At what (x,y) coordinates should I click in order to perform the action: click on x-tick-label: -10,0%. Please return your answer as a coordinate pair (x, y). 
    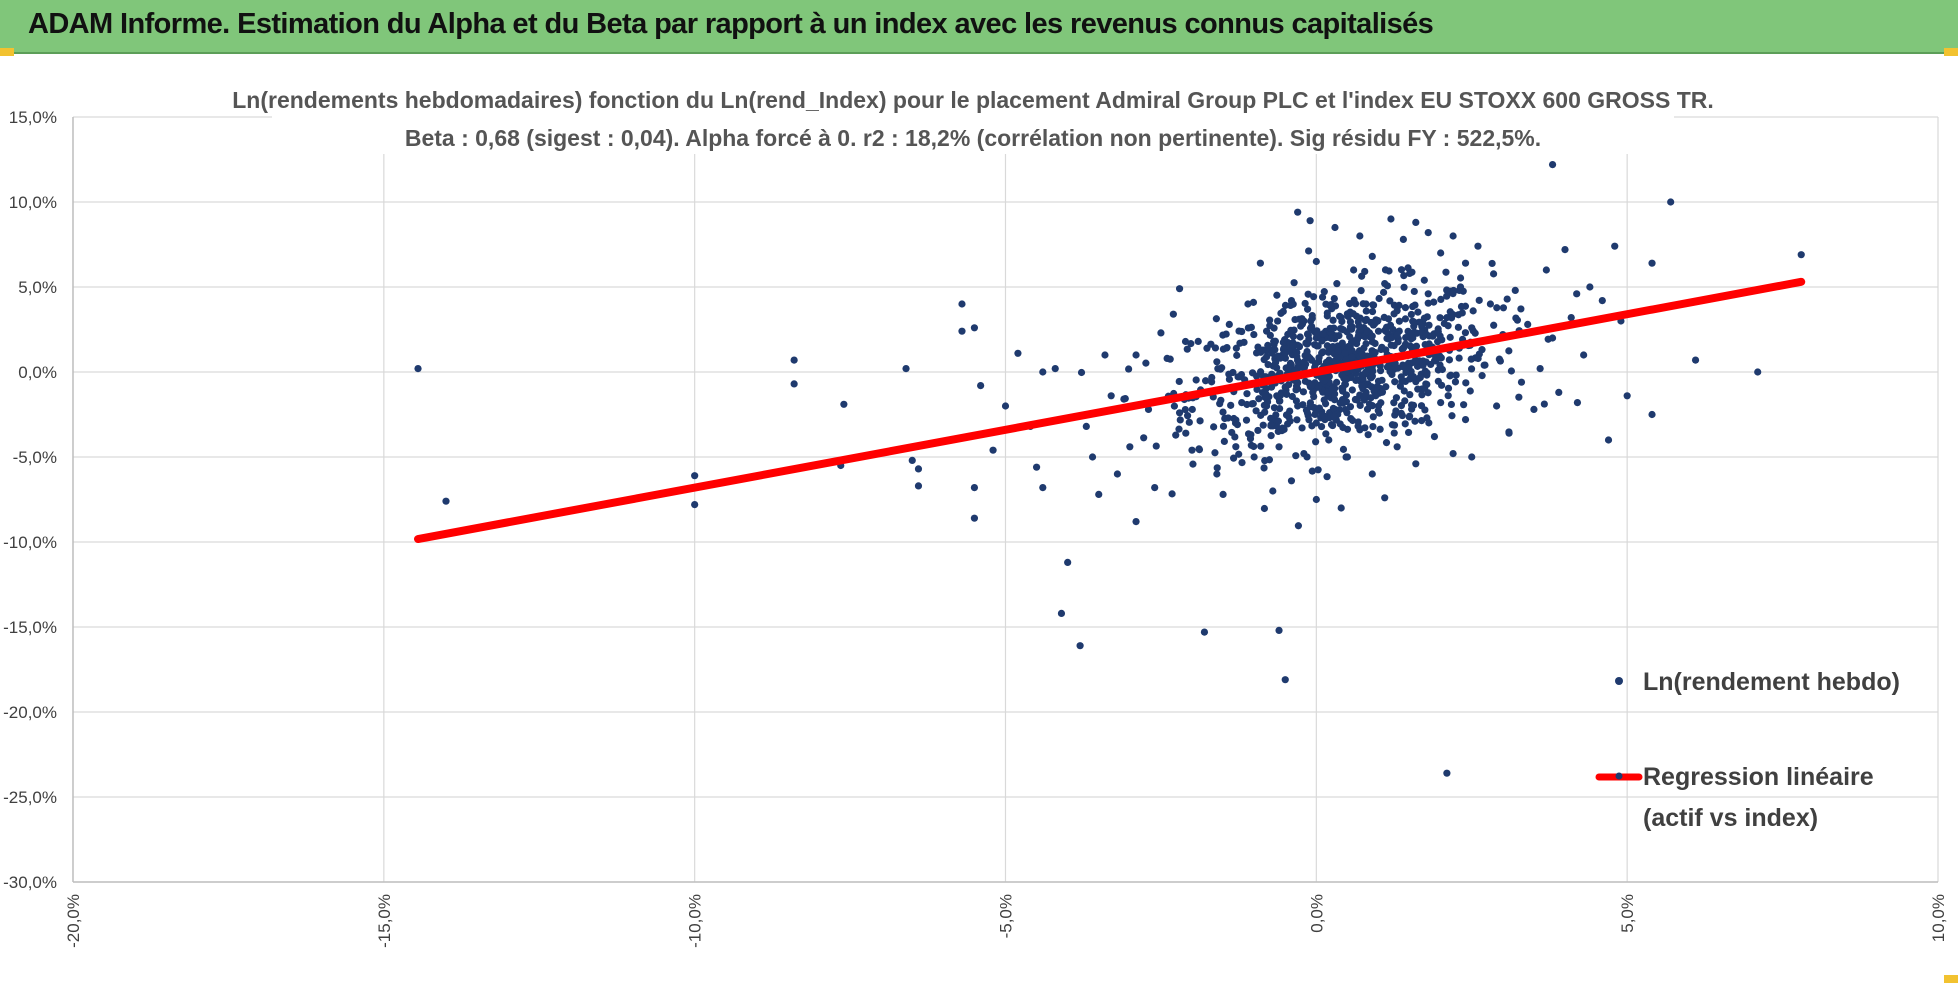
    Looking at the image, I should click on (695, 921).